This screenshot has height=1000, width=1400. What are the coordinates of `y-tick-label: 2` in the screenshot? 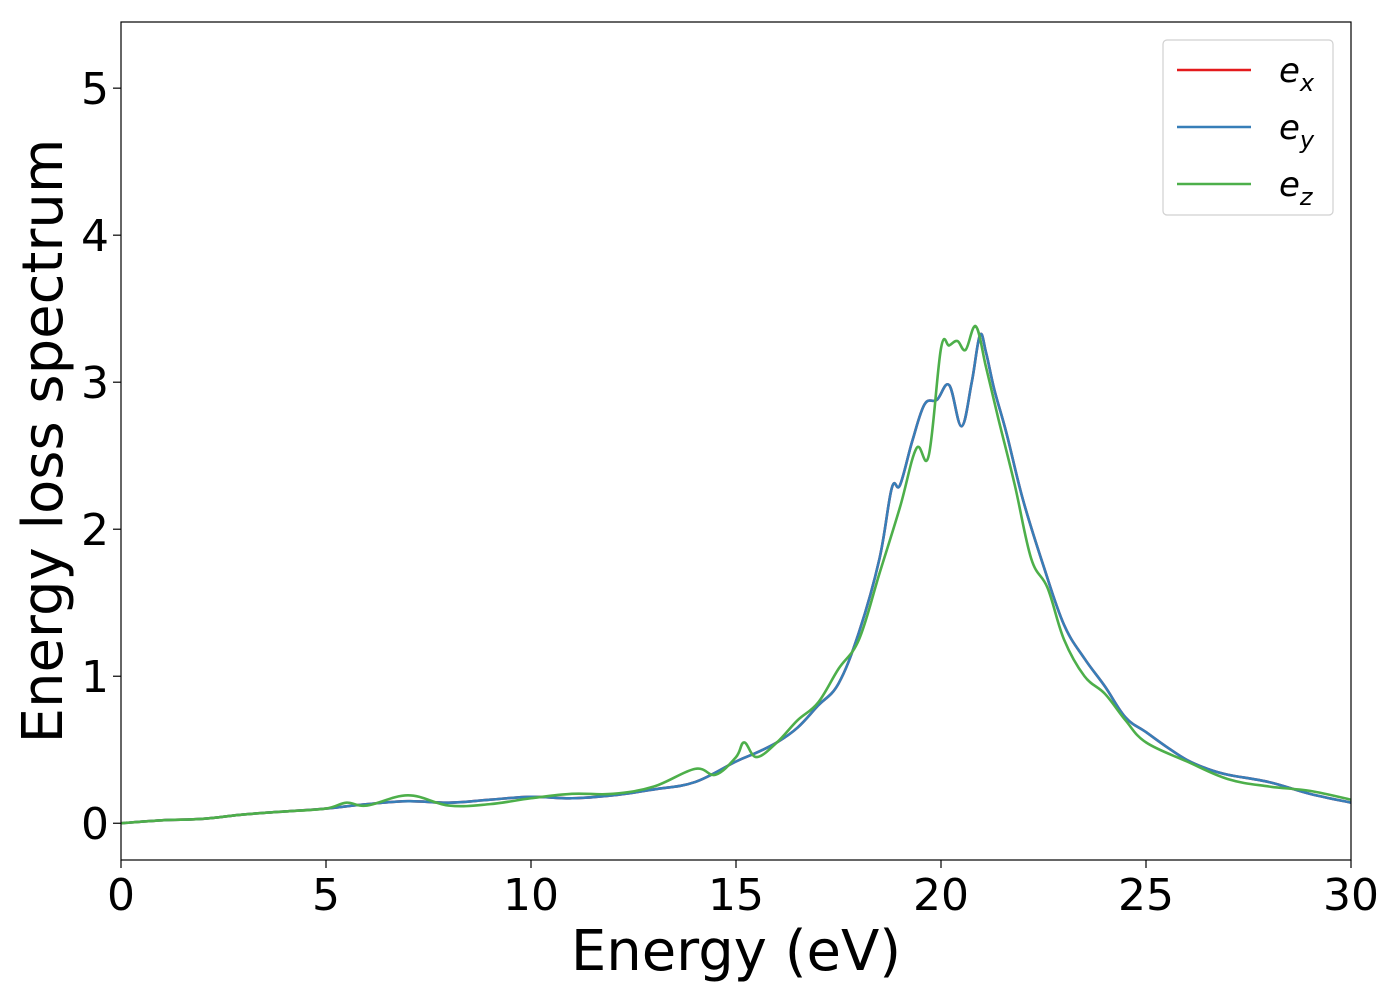 It's located at (95, 530).